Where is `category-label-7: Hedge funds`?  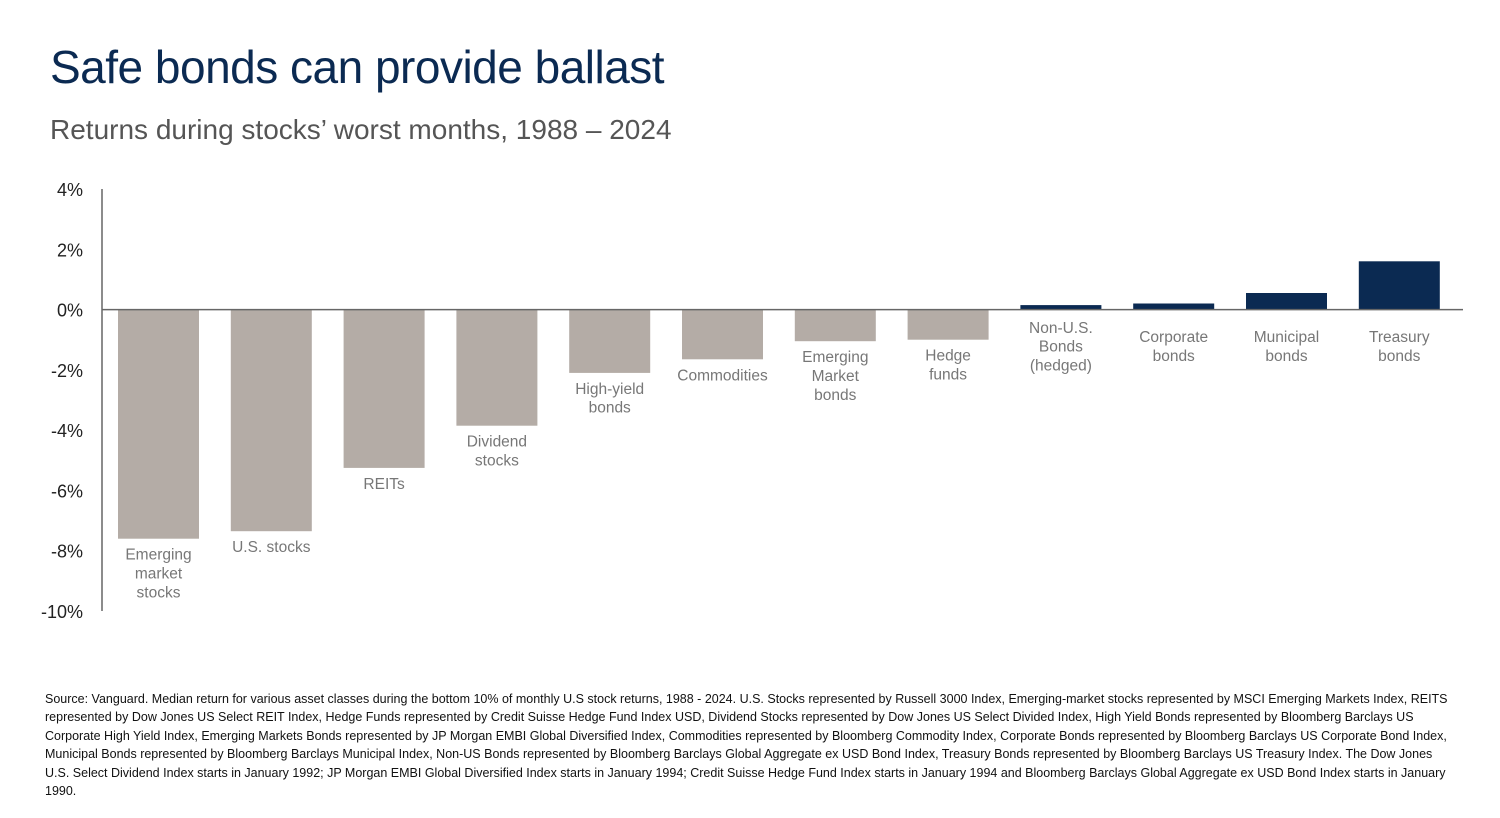 category-label-7: Hedge funds is located at coordinates (948, 366).